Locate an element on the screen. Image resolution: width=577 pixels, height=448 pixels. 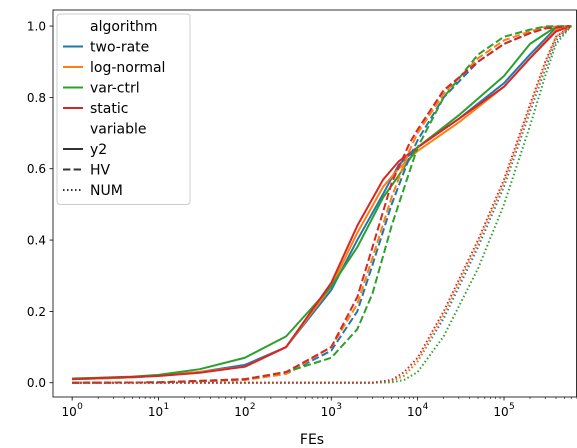
x-tick-exponent: 5 is located at coordinates (512, 407).